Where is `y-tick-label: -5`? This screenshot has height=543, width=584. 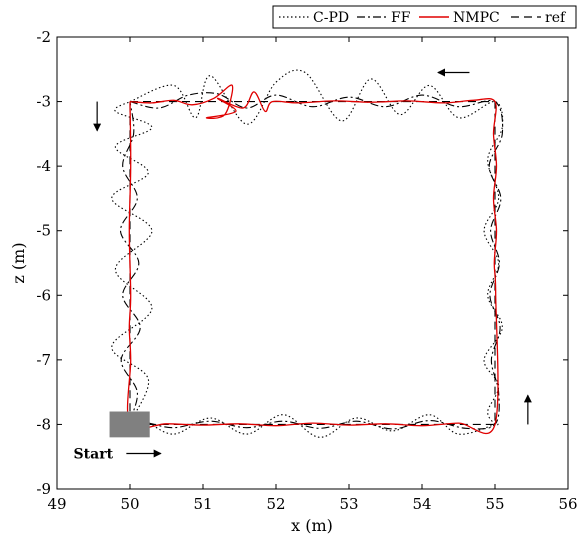 y-tick-label: -5 is located at coordinates (43, 231).